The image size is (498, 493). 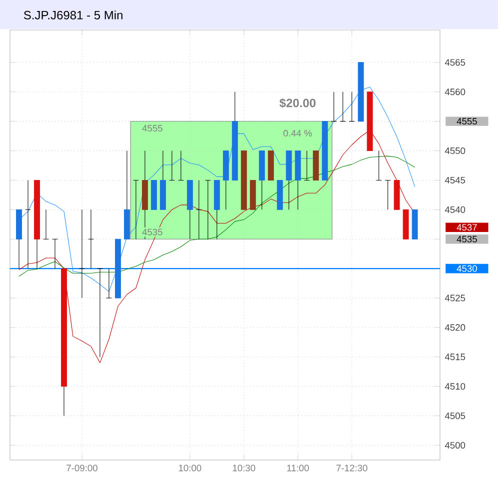 What do you see at coordinates (455, 445) in the screenshot?
I see `y-tick-label: 4500` at bounding box center [455, 445].